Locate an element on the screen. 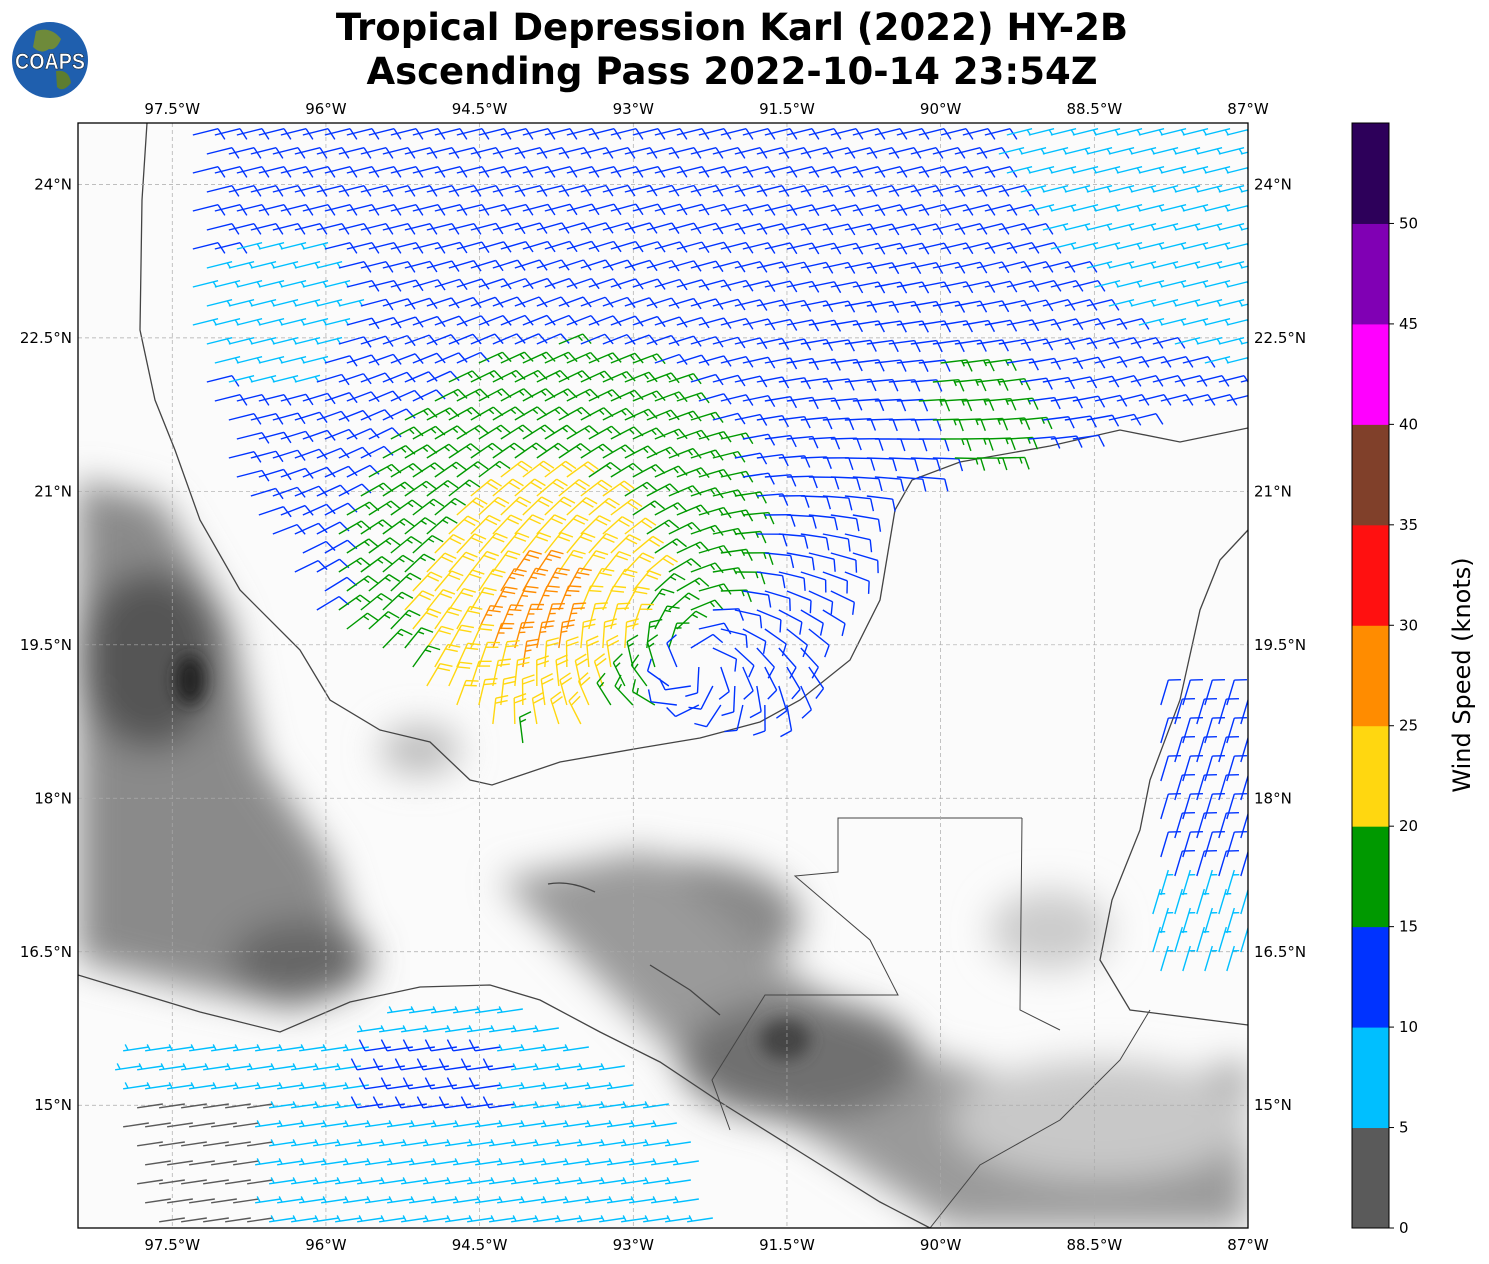 This screenshot has height=1264, width=1489. colorbar-tick-label: 45 is located at coordinates (1408, 324).